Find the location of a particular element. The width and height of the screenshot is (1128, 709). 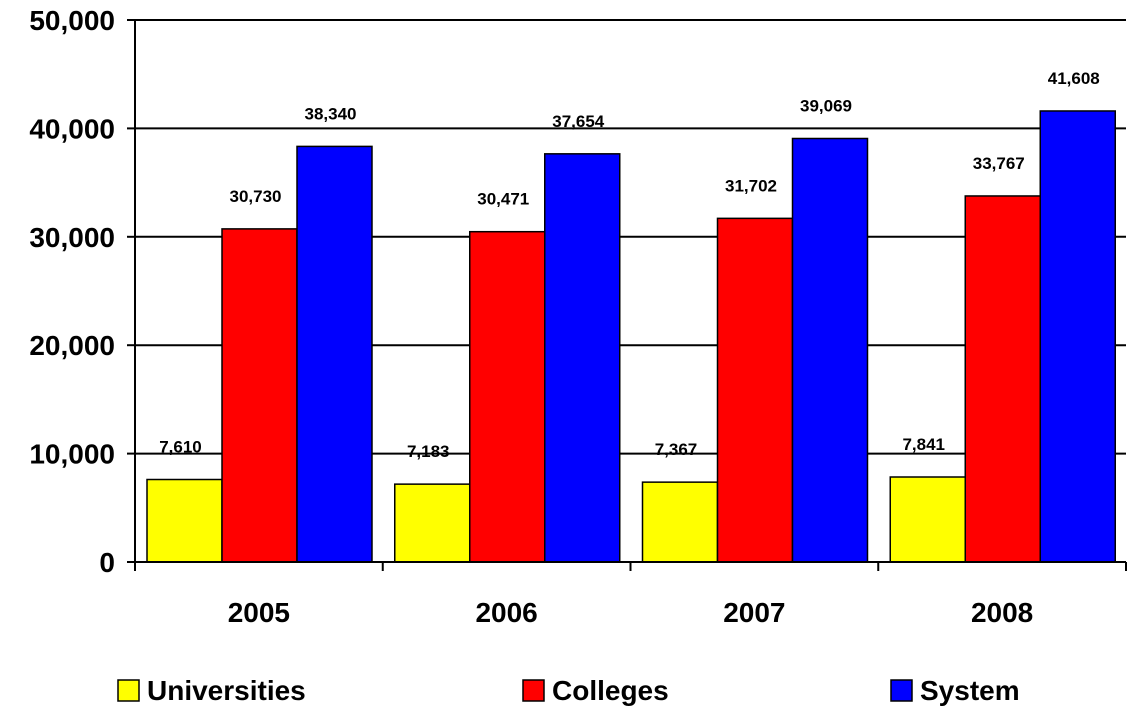

value-label: 30,730 is located at coordinates (256, 196).